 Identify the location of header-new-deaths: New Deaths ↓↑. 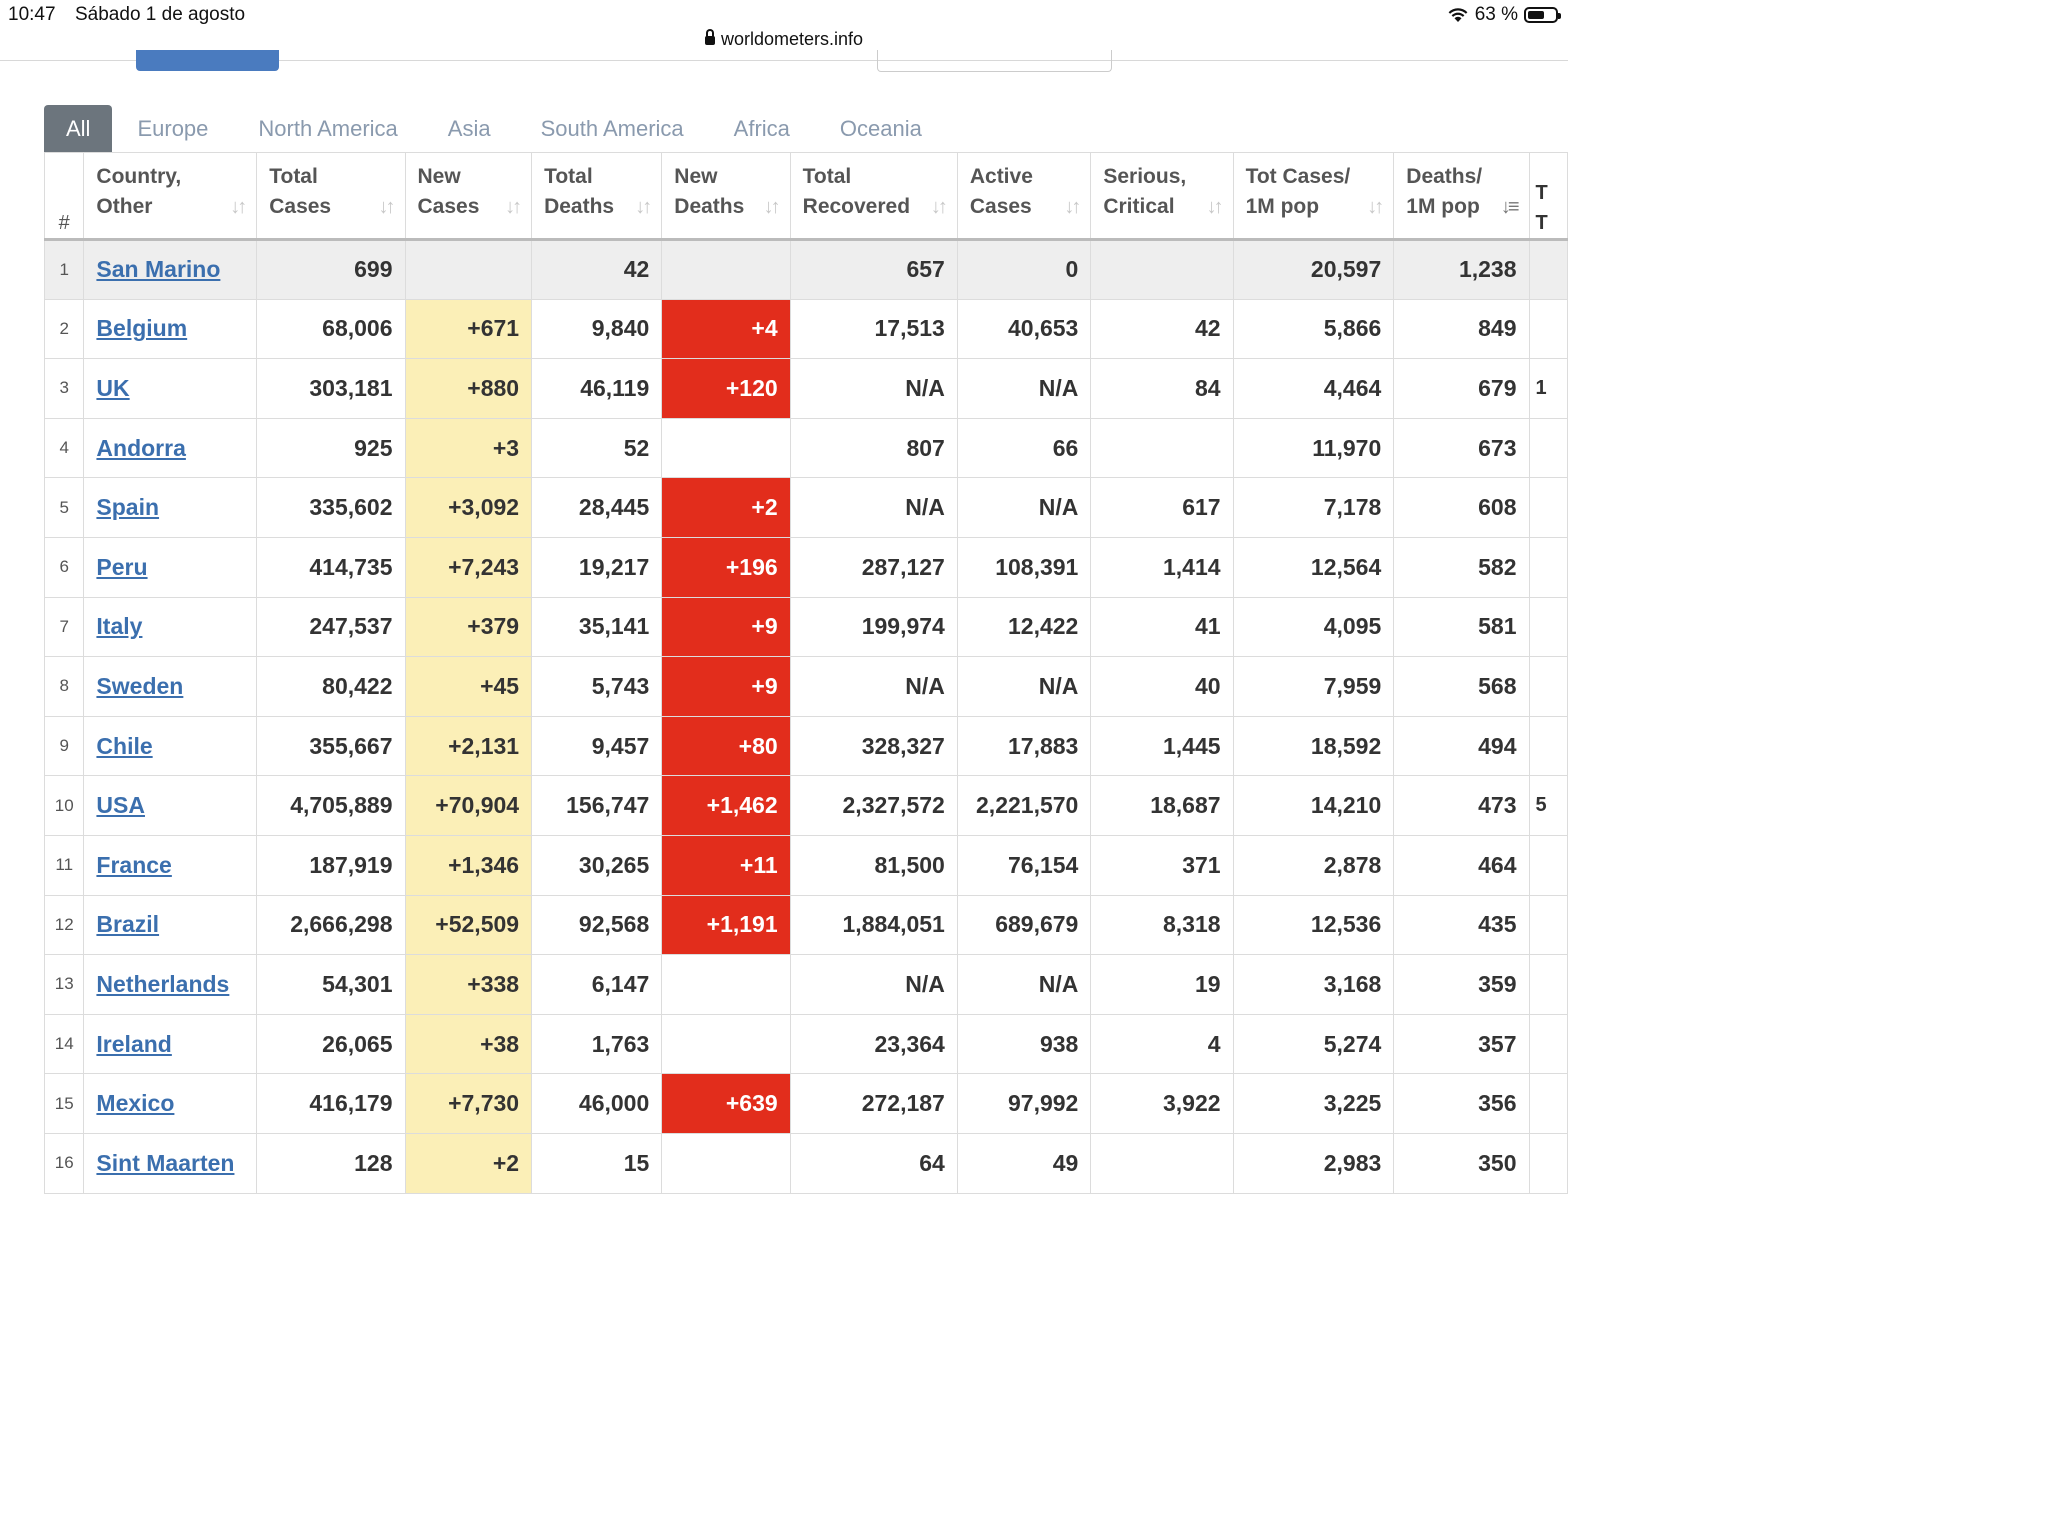
(726, 196).